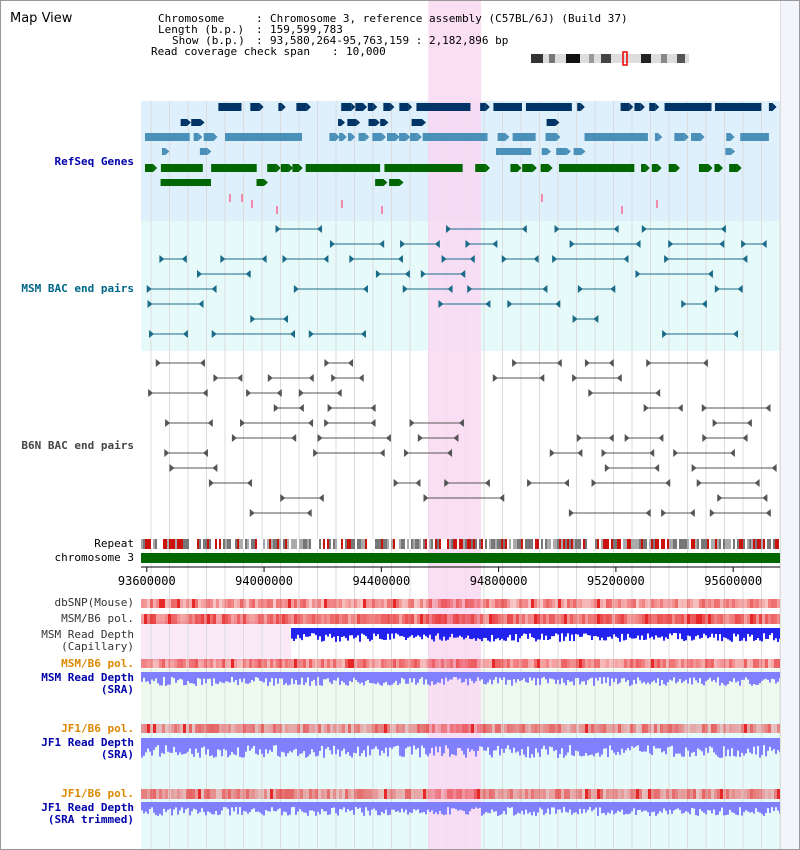 This screenshot has width=800, height=850. Describe the element at coordinates (261, 107) in the screenshot. I see `refseq-gene-arrow` at that location.